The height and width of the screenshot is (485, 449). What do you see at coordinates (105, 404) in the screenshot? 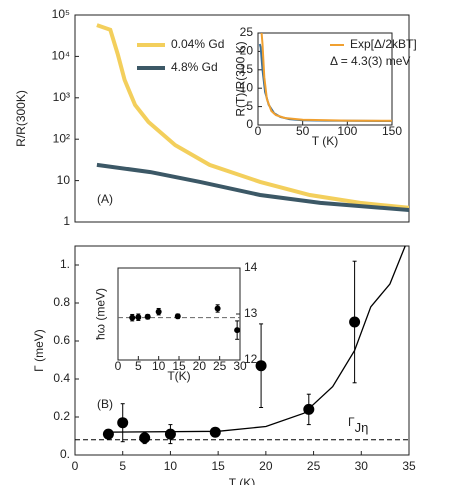
I see `panel-label: (B)` at bounding box center [105, 404].